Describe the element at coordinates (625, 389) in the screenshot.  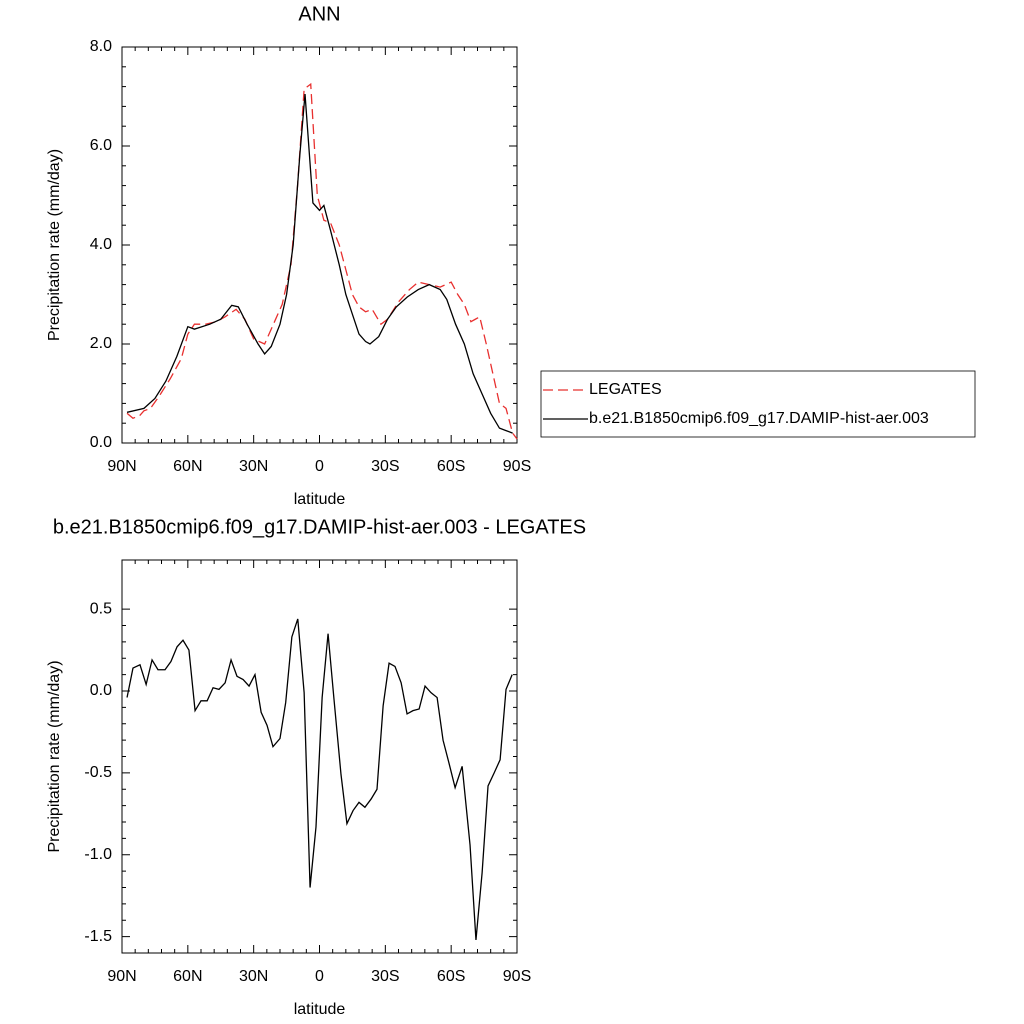
I see `legend-label: LEGATES` at that location.